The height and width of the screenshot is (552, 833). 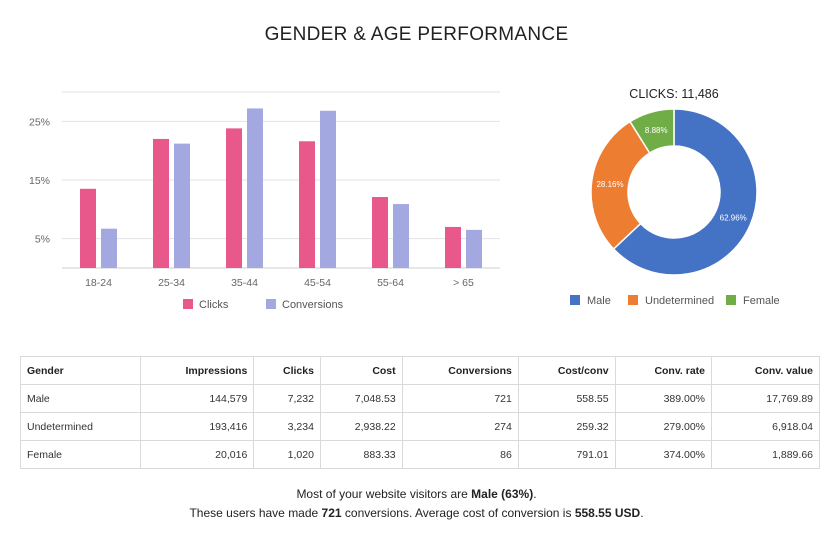 What do you see at coordinates (765, 370) in the screenshot?
I see `header-conv-value: Conv. value` at bounding box center [765, 370].